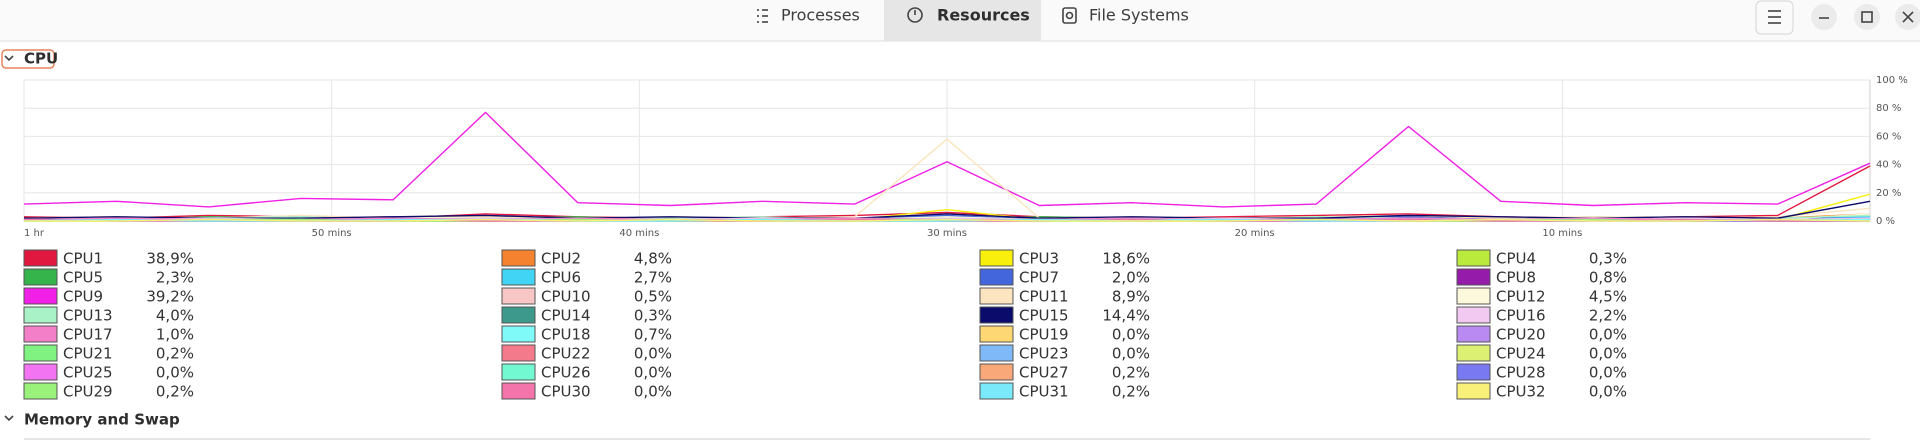 This screenshot has width=1920, height=441. What do you see at coordinates (175, 278) in the screenshot?
I see `legend-value: 2,3%` at bounding box center [175, 278].